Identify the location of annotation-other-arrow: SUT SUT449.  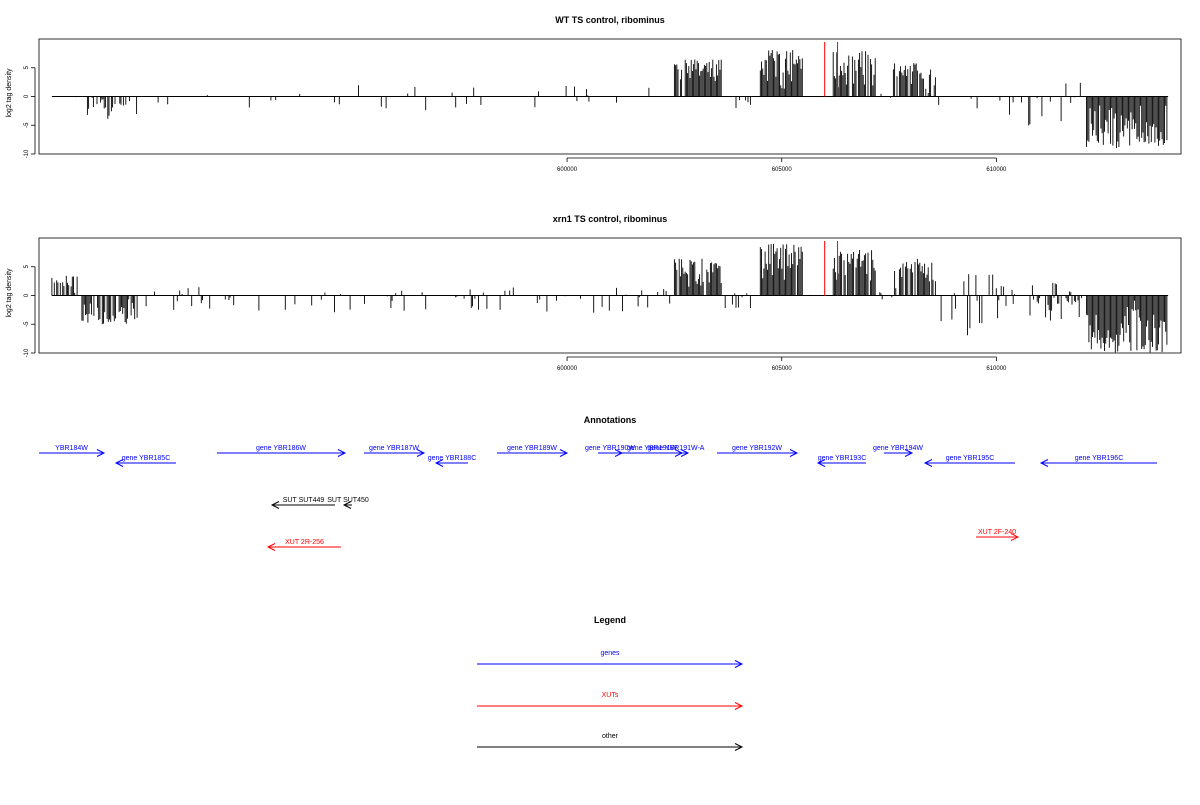
(302, 503).